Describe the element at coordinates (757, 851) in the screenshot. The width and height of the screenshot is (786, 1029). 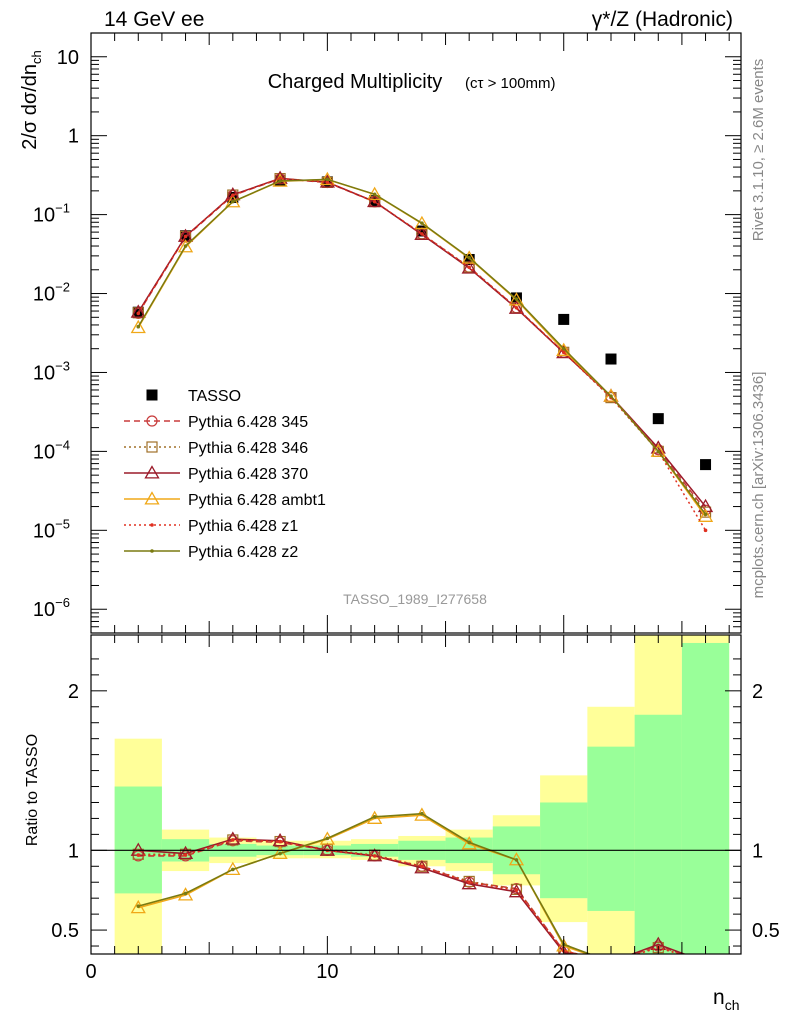
I see `ratio-ytick-label-right: 1` at that location.